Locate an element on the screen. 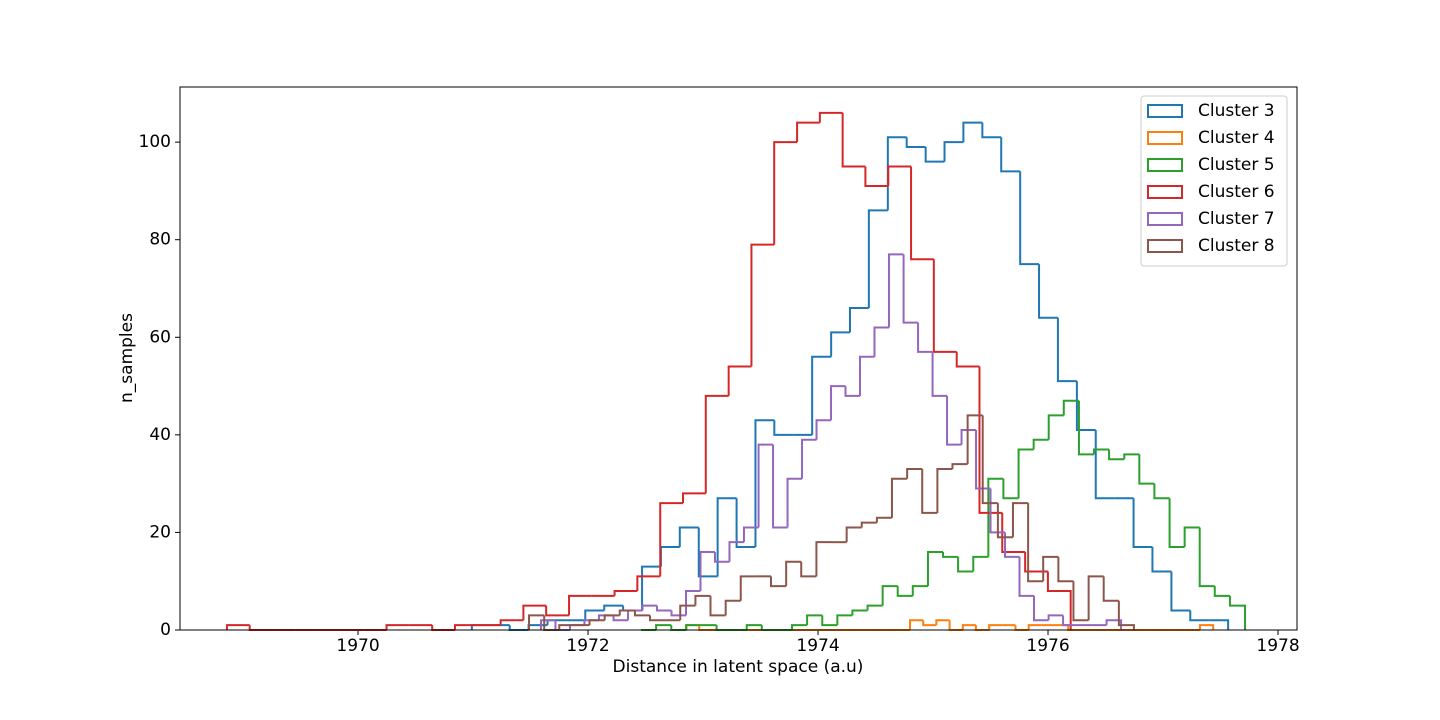 This screenshot has width=1440, height=720. x-tick-label: 1974 is located at coordinates (817, 646).